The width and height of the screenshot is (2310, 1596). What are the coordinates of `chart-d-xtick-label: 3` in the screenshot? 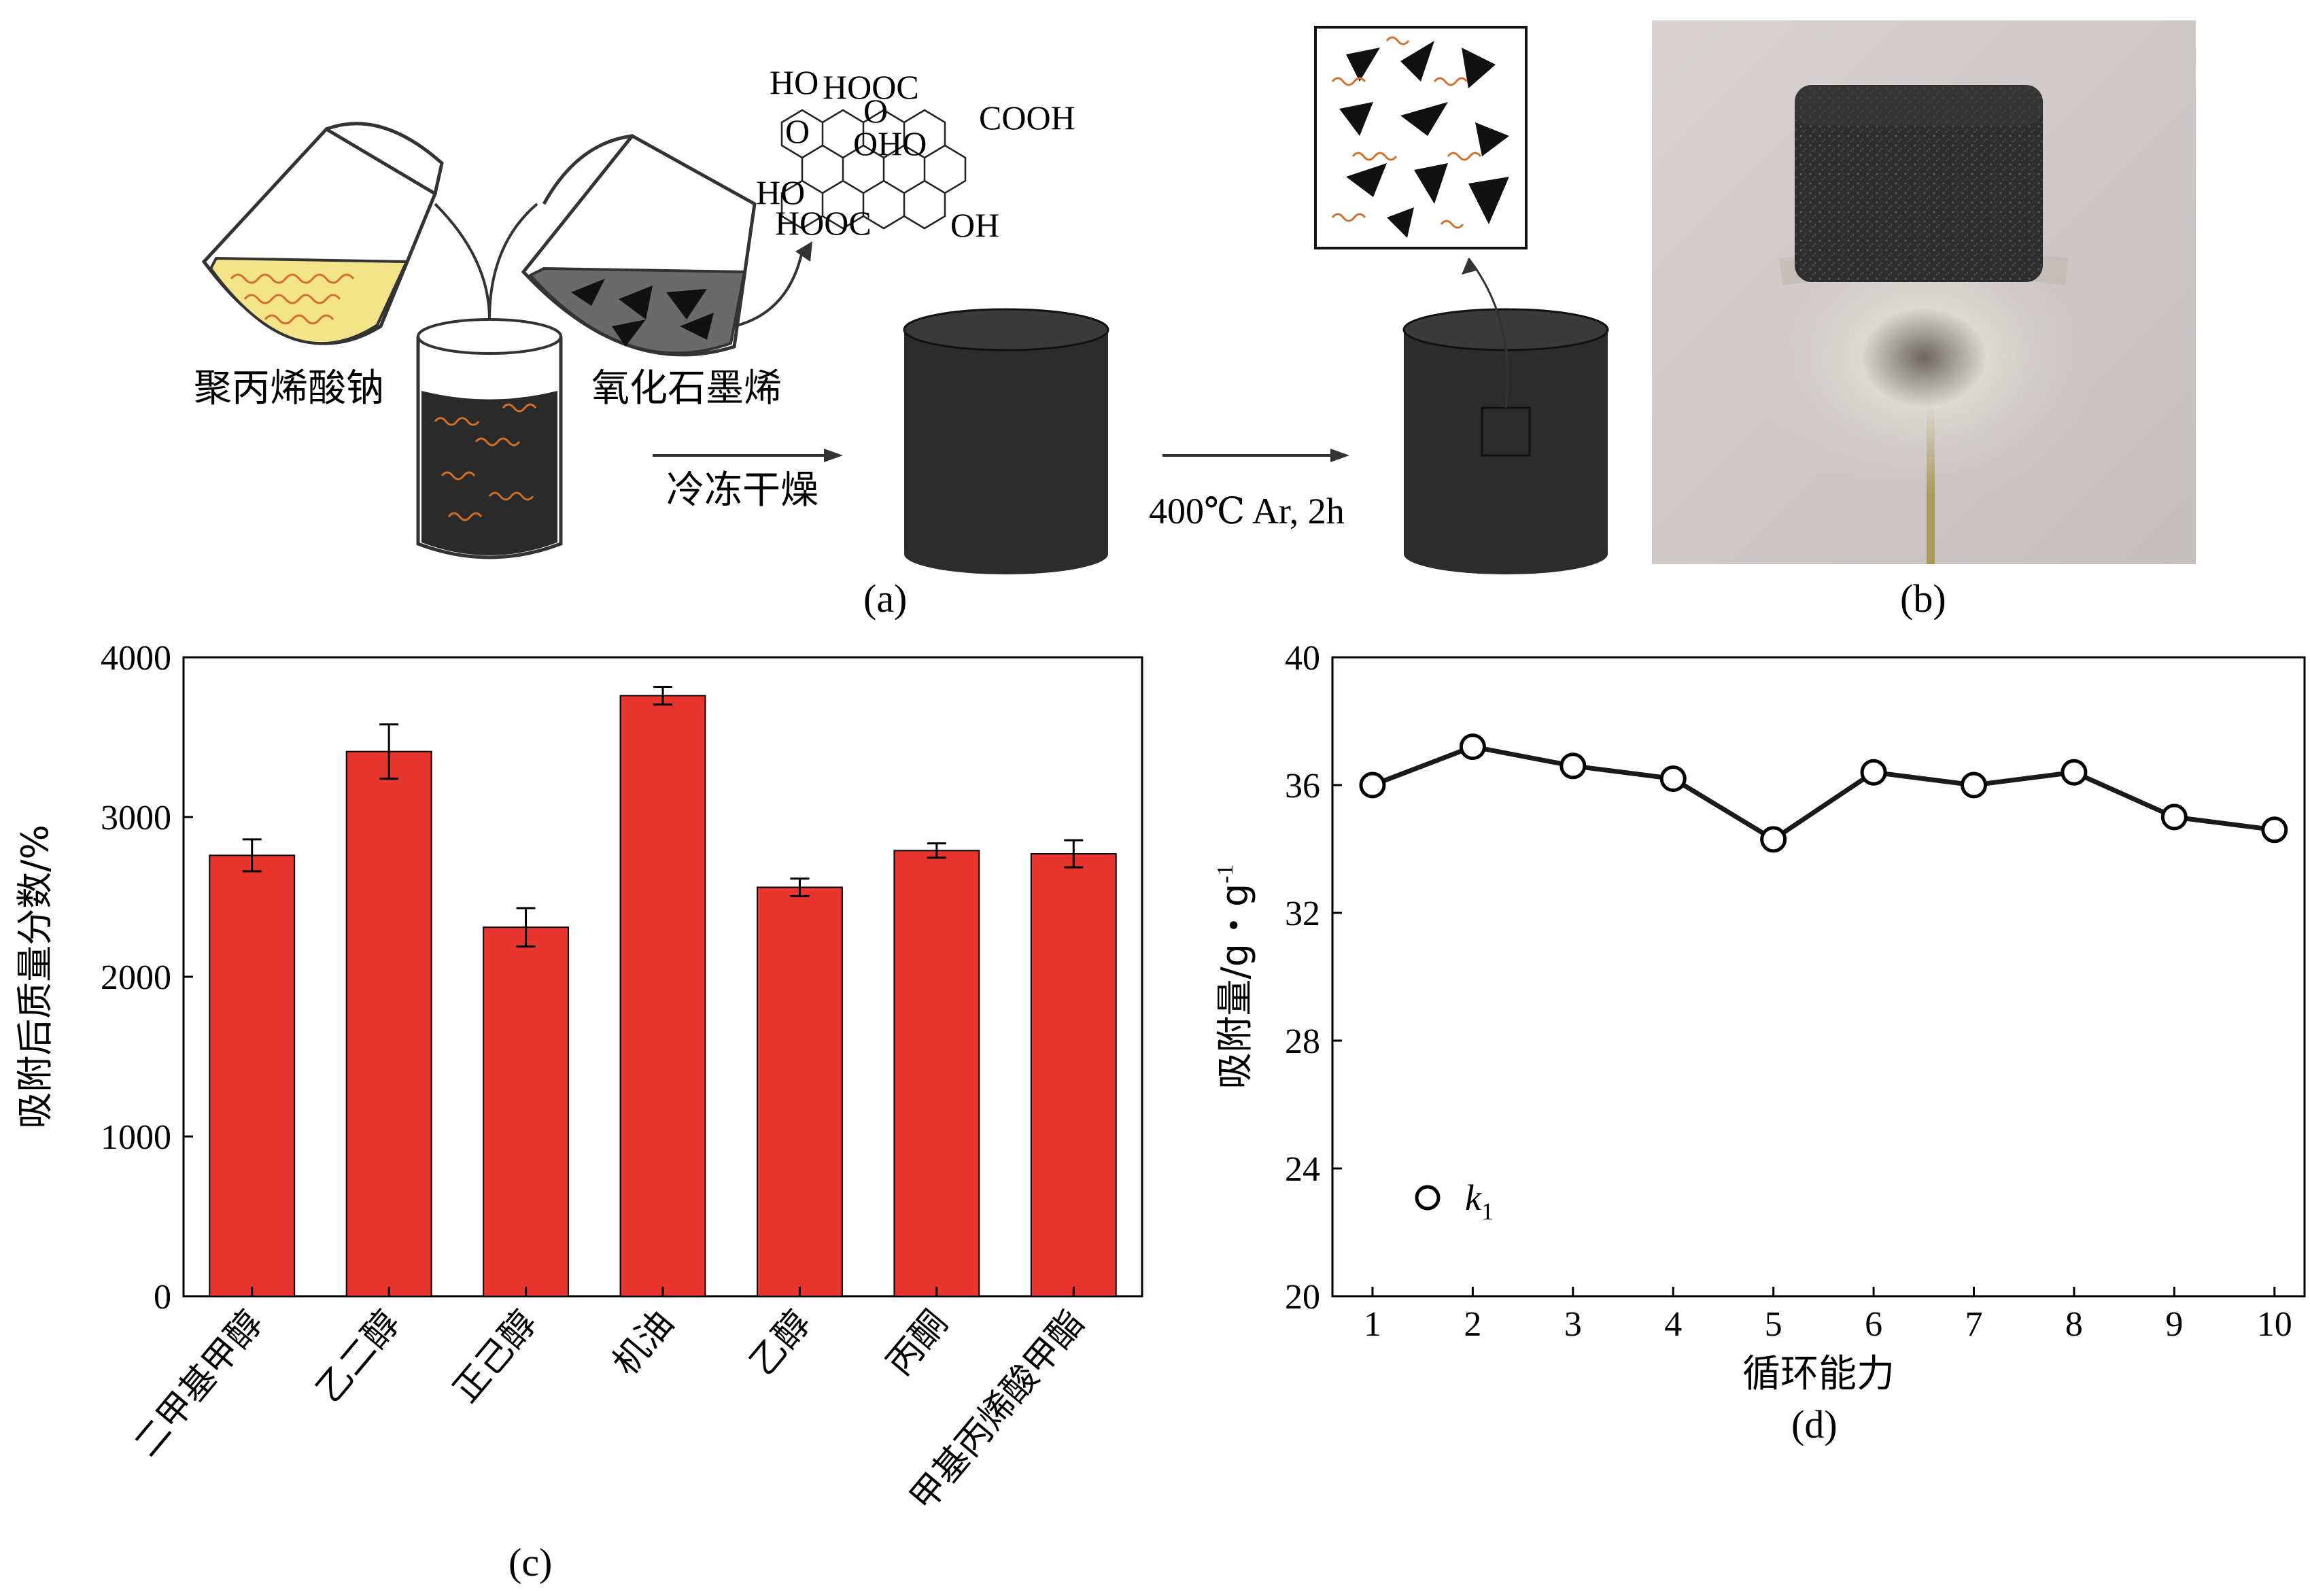 It's located at (1573, 1324).